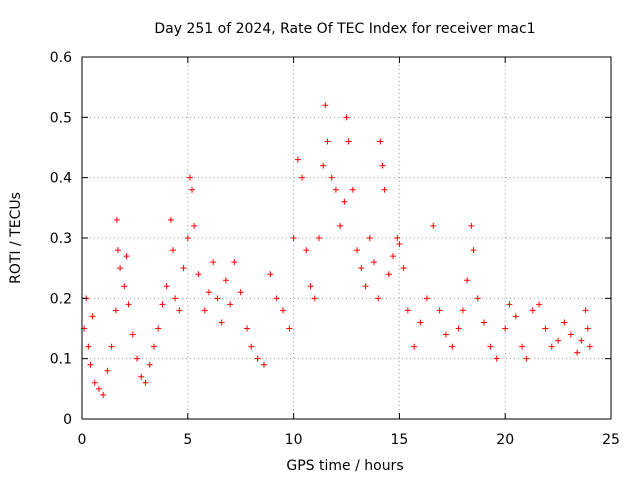  I want to click on y-axis-label: ROTI / TECUs, so click(16, 238).